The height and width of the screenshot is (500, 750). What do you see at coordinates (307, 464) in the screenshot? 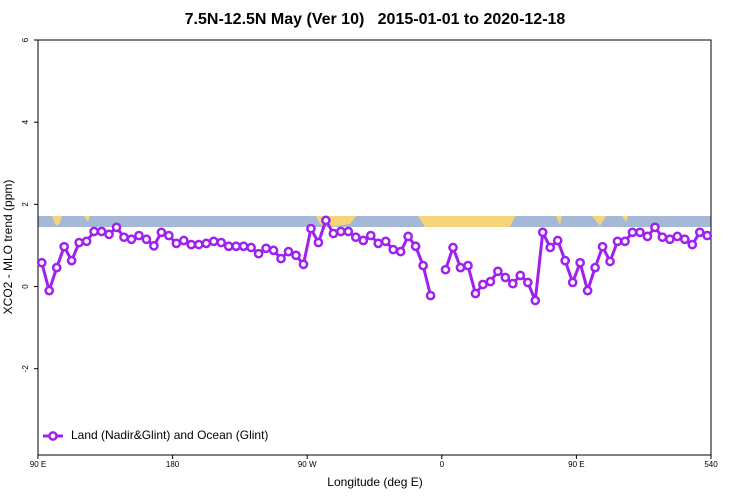
I see `x-tick-label: 90 W` at bounding box center [307, 464].